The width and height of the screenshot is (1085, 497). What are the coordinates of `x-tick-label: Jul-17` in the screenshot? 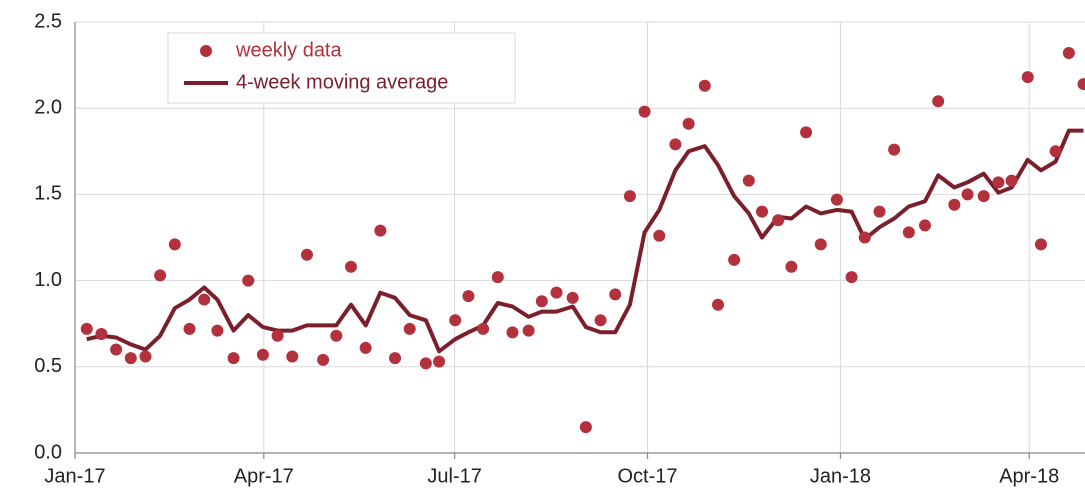 It's located at (454, 476).